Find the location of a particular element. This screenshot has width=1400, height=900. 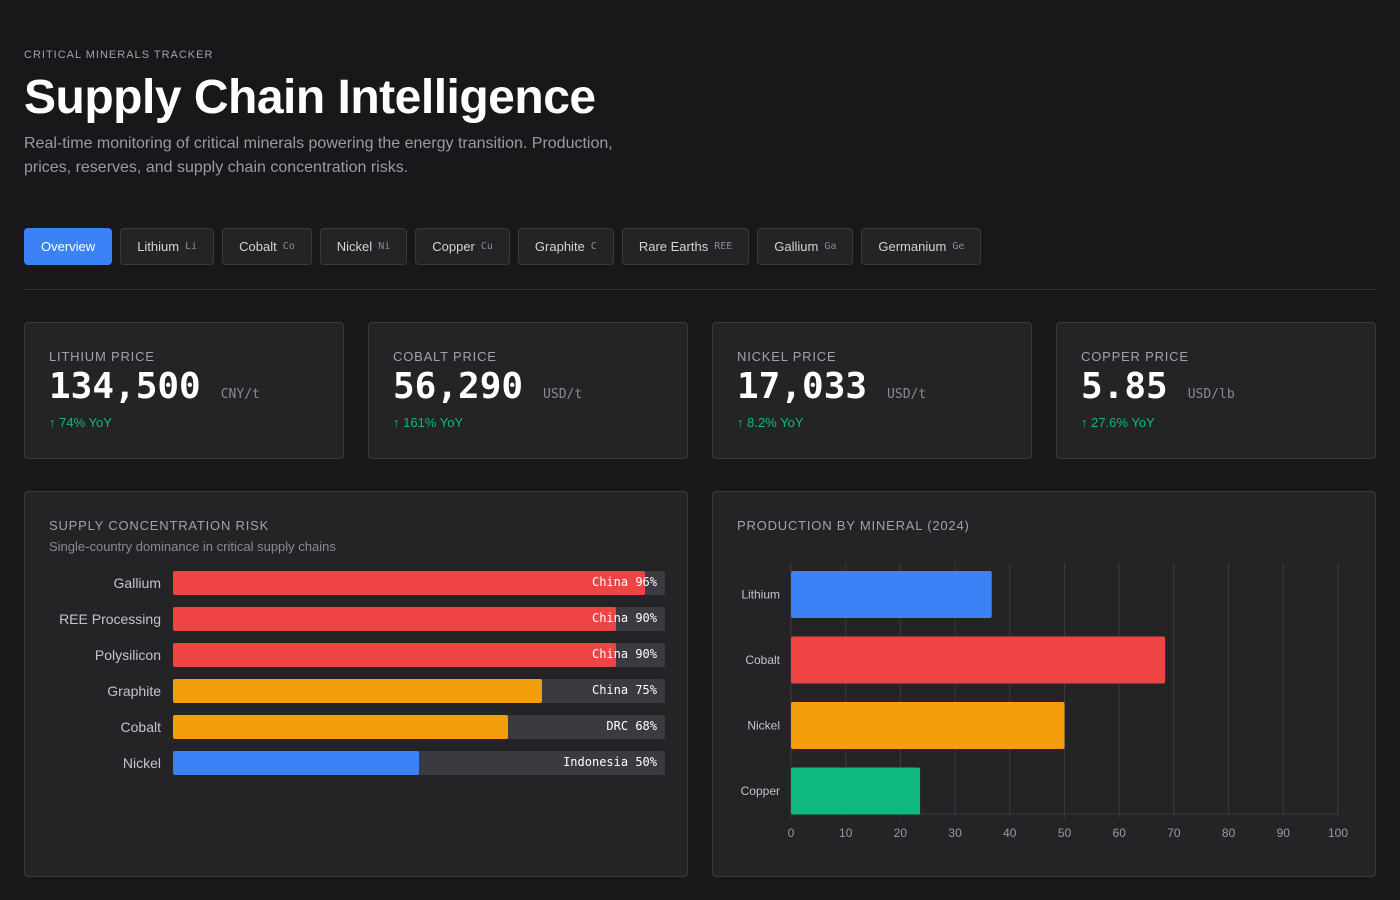

kpi-card: COPPER PRICE 5.85 USD/lb ↑ 27.6% YoY is located at coordinates (1216, 390).